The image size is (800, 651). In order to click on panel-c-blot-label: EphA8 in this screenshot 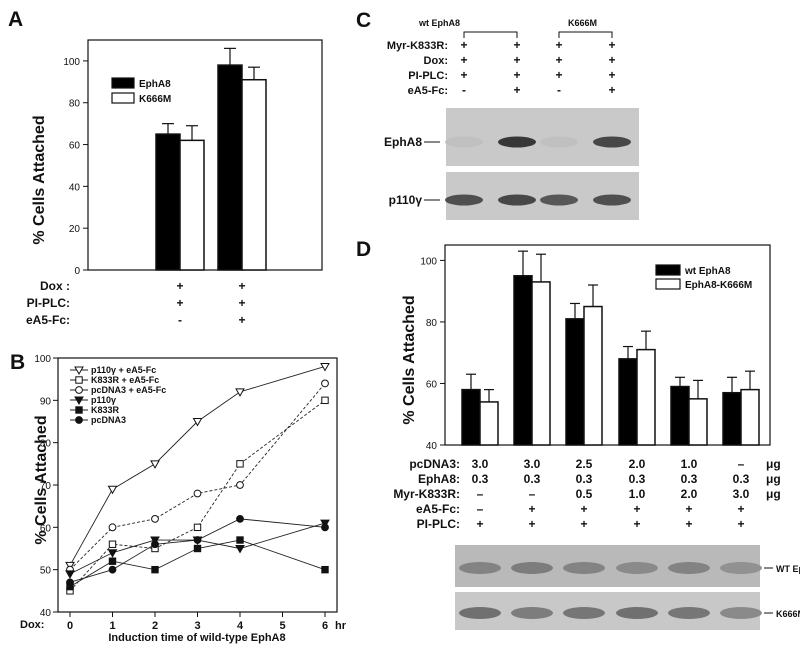, I will do `click(403, 142)`.